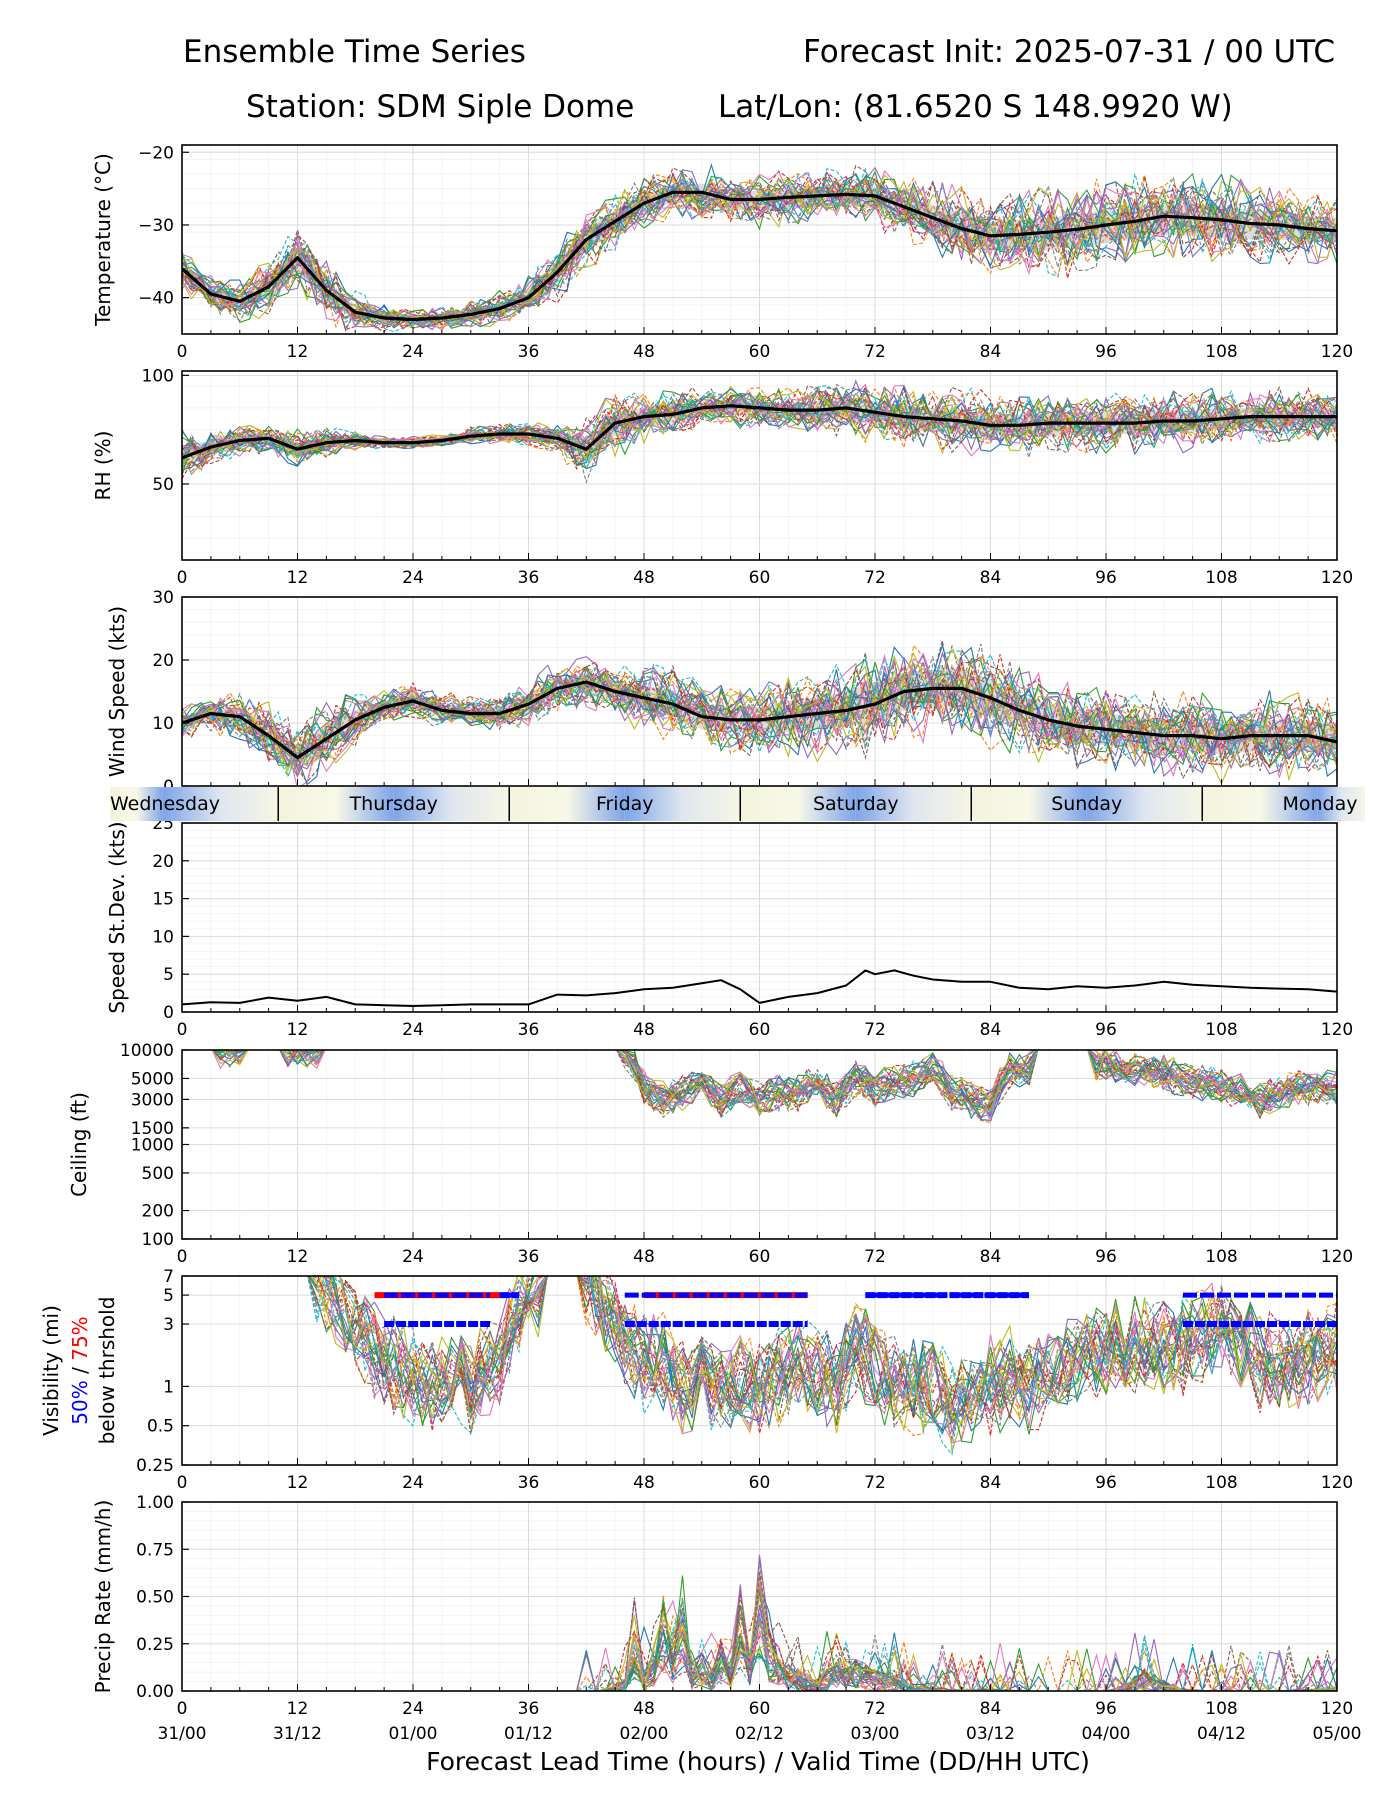 The image size is (1400, 1804). I want to click on y-tick-label: 5, so click(168, 975).